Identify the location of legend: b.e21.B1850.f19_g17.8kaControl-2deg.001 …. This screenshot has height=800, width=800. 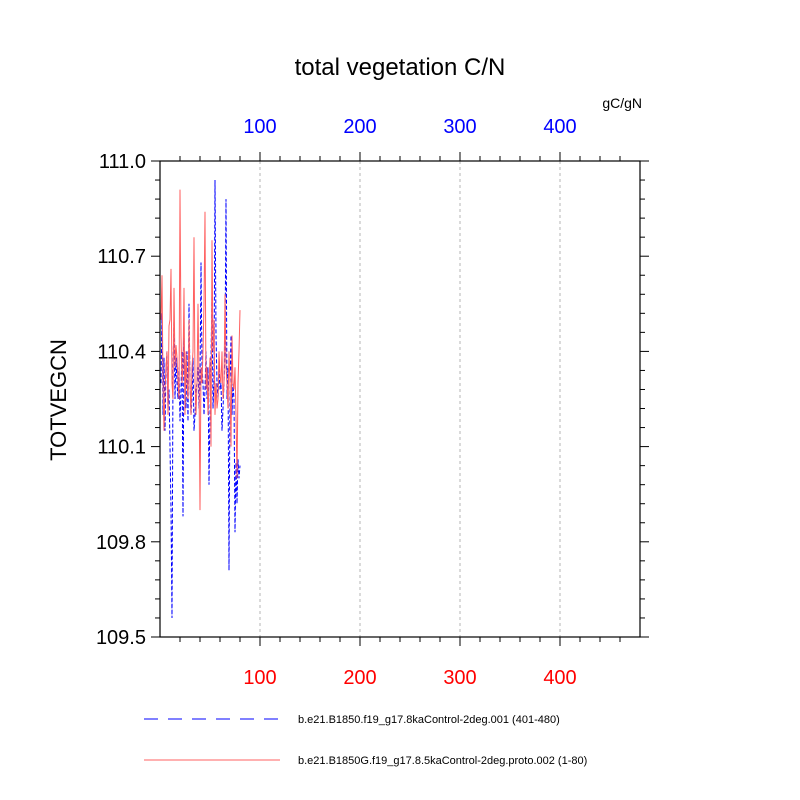
(365, 740).